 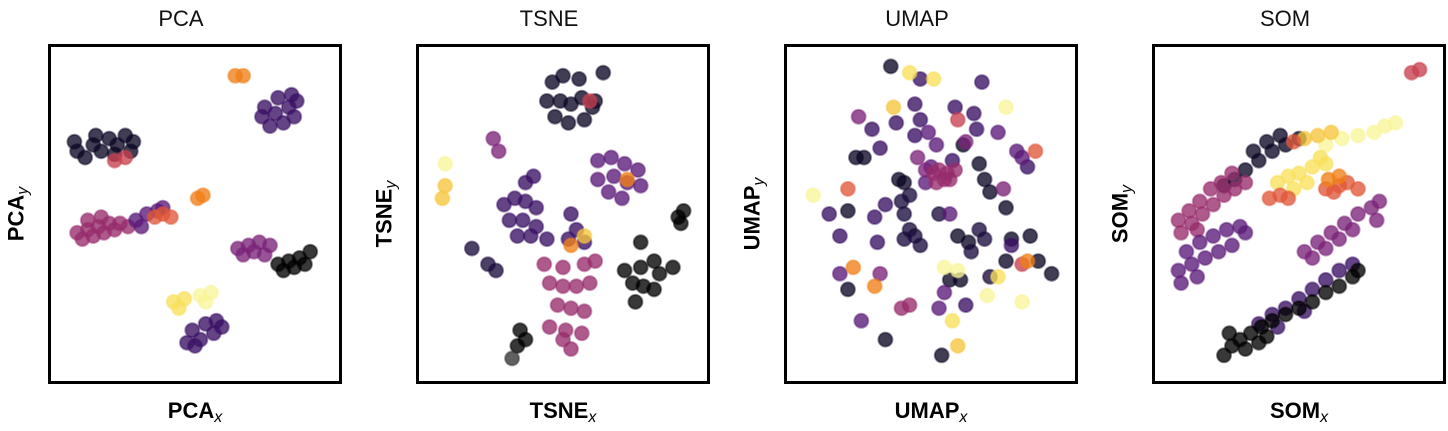 I want to click on x-axis-label-main: UMAP, so click(x=927, y=410).